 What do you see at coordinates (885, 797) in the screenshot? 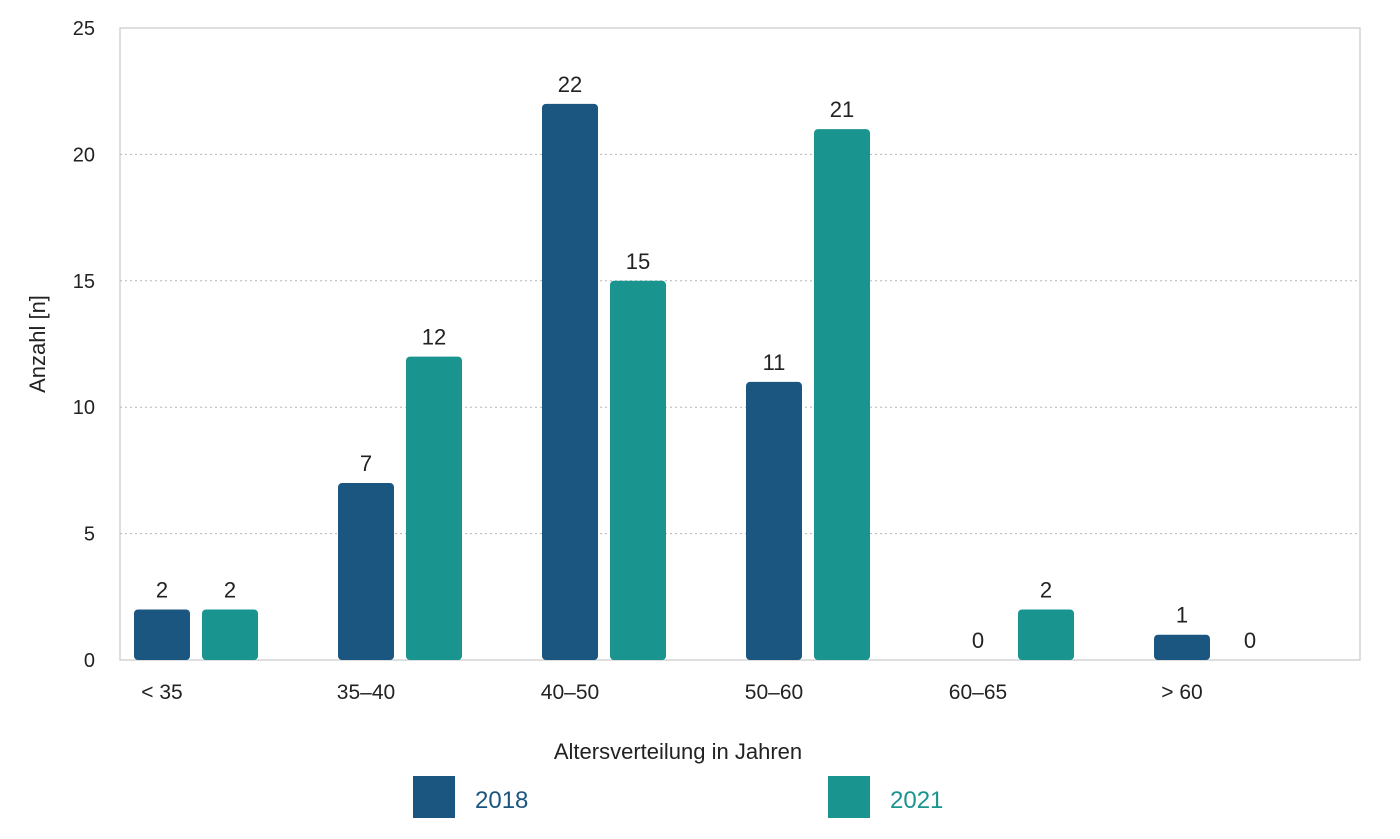
I see `legend-item-2021: 2021` at bounding box center [885, 797].